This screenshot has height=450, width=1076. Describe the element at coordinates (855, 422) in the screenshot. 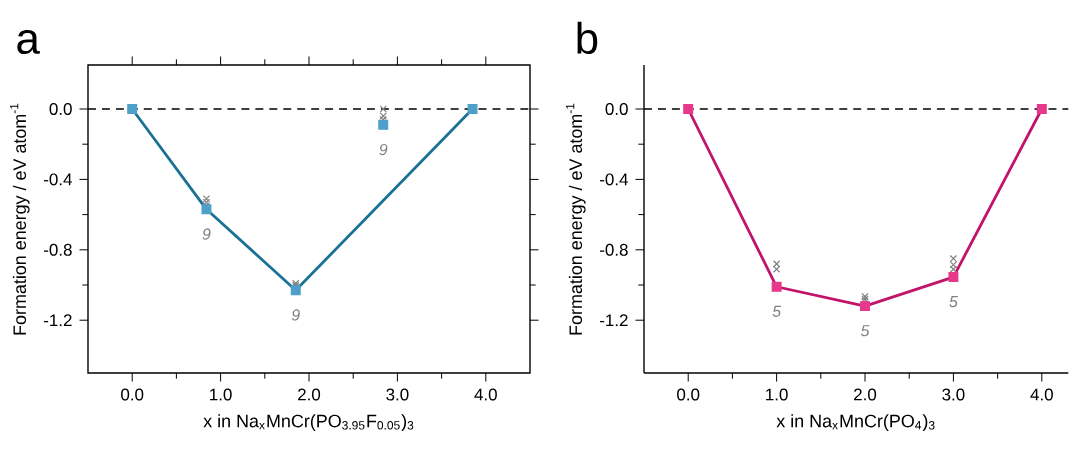

I see `x-axis-title: x in Na$_{x}$MnCr(PO$_{4}$)$_{3}$` at that location.